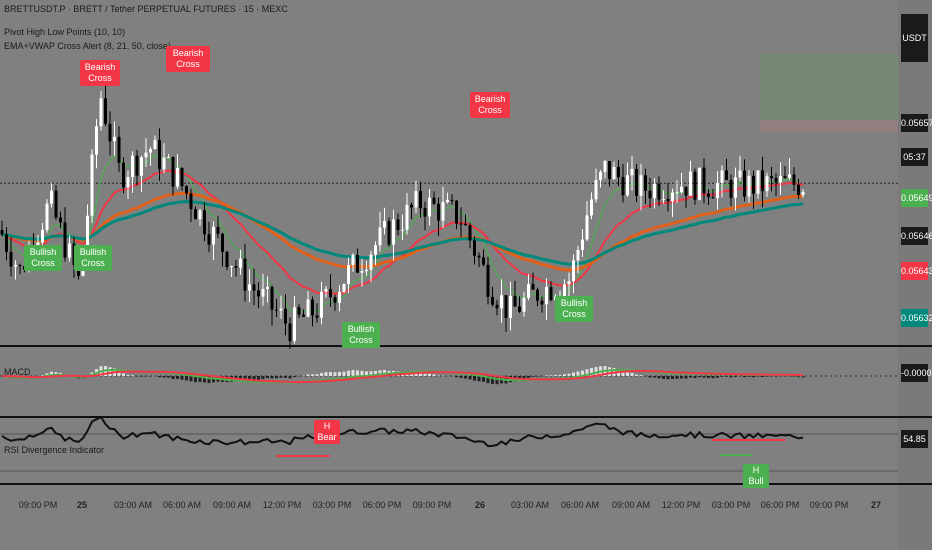  I want to click on price-label-ema-mid: 0.05643, so click(916, 271).